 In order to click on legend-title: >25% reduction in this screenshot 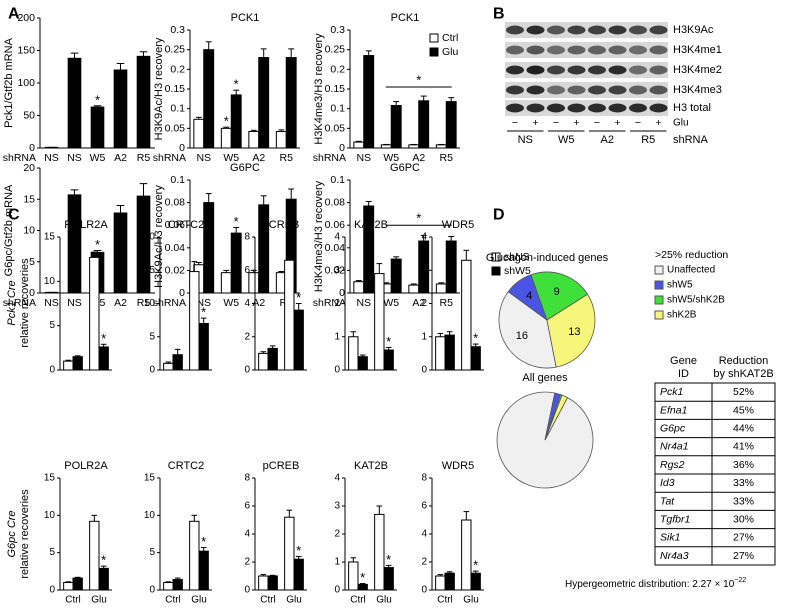, I will do `click(691, 255)`.